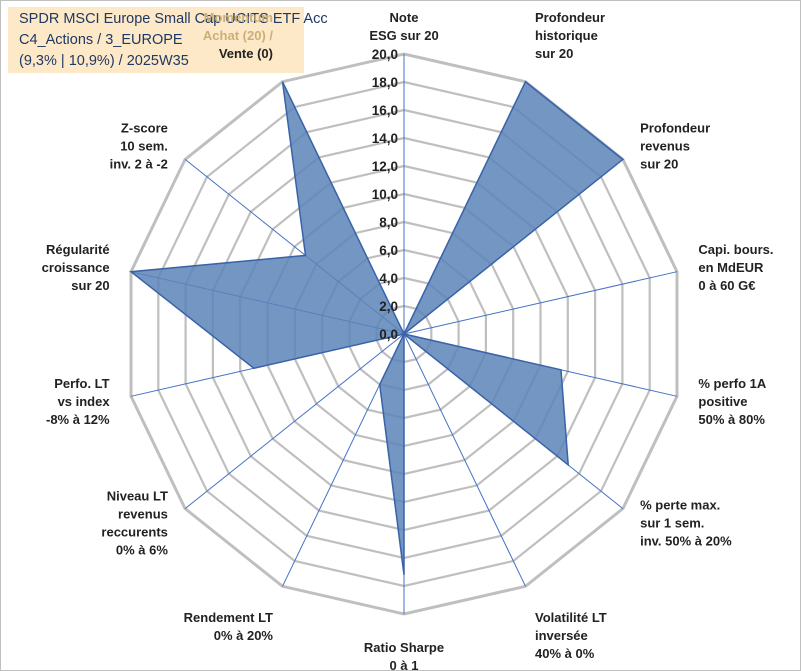  Describe the element at coordinates (388, 278) in the screenshot. I see `tick-label: 4,0` at that location.